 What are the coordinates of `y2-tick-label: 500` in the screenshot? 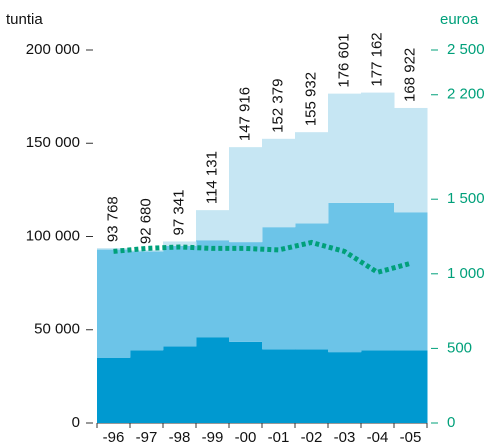 It's located at (459, 347).